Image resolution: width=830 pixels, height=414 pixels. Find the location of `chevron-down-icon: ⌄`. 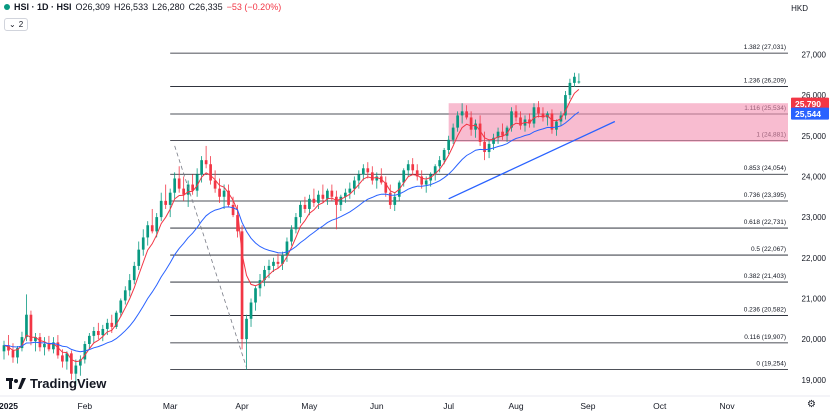

chevron-down-icon: ⌄ is located at coordinates (12, 24).